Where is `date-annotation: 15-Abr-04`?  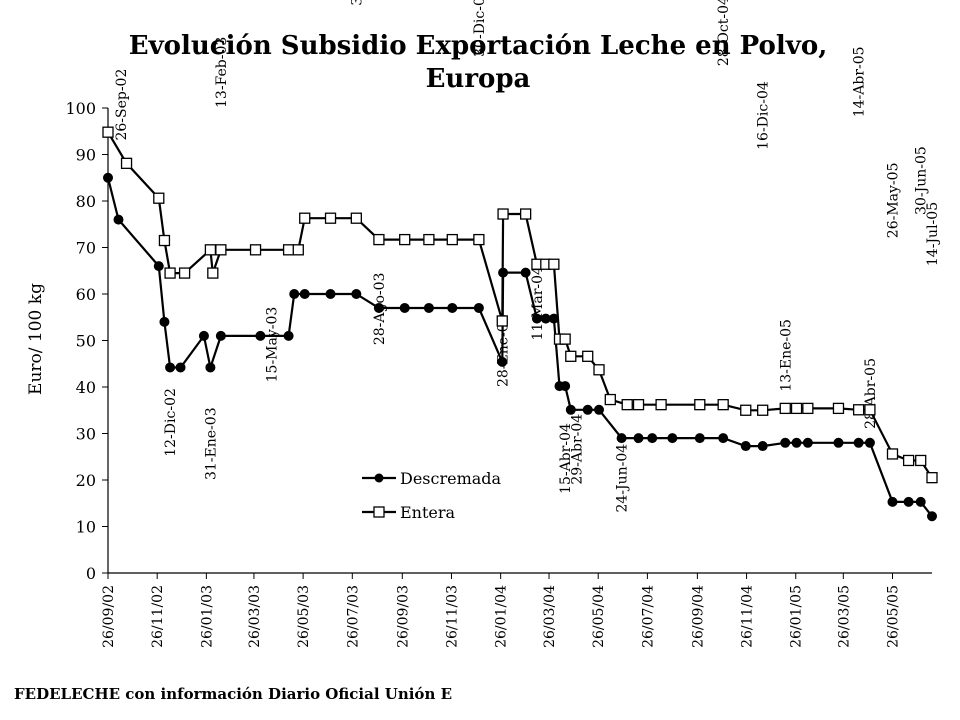 date-annotation: 15-Abr-04 is located at coordinates (566, 458).